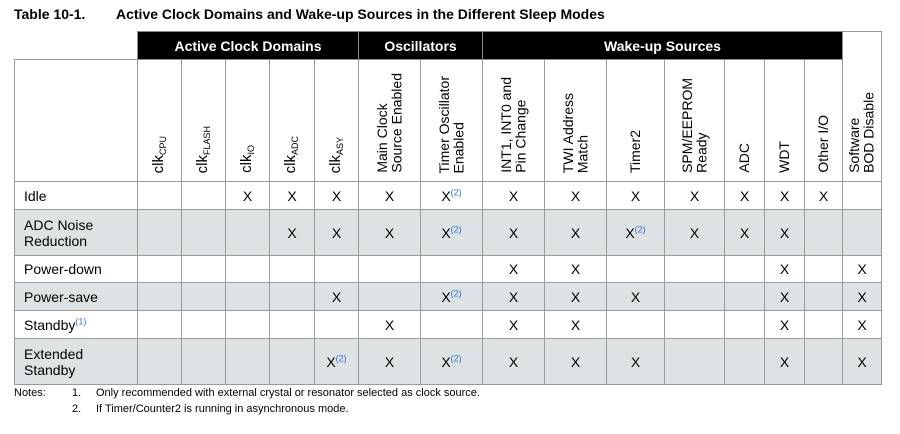  I want to click on table-row: Standby(1) X X X X X, so click(448, 324).